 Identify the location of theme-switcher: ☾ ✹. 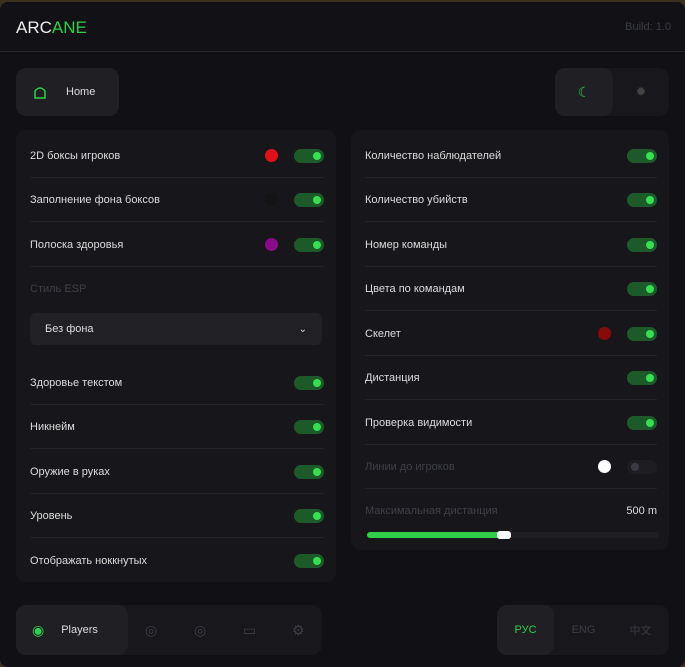
(612, 92).